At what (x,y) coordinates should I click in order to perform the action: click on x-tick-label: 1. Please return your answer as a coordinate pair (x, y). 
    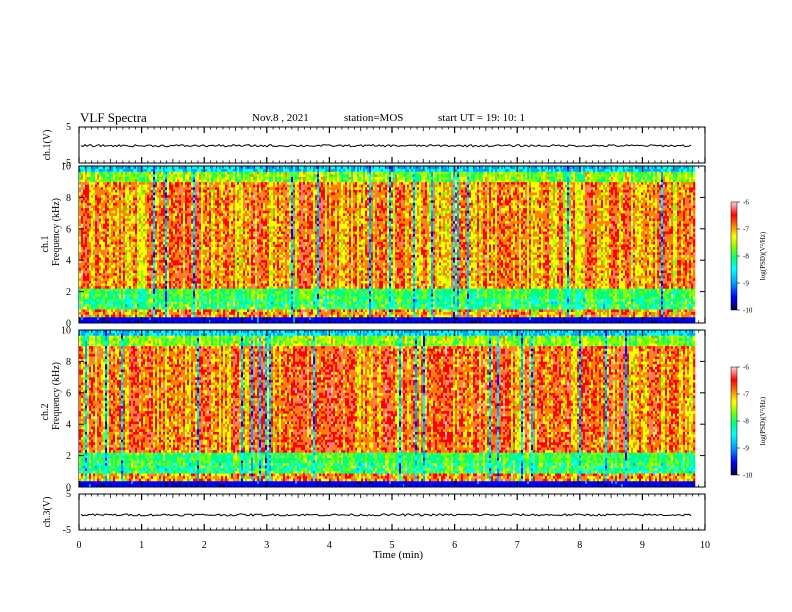
    Looking at the image, I should click on (141, 545).